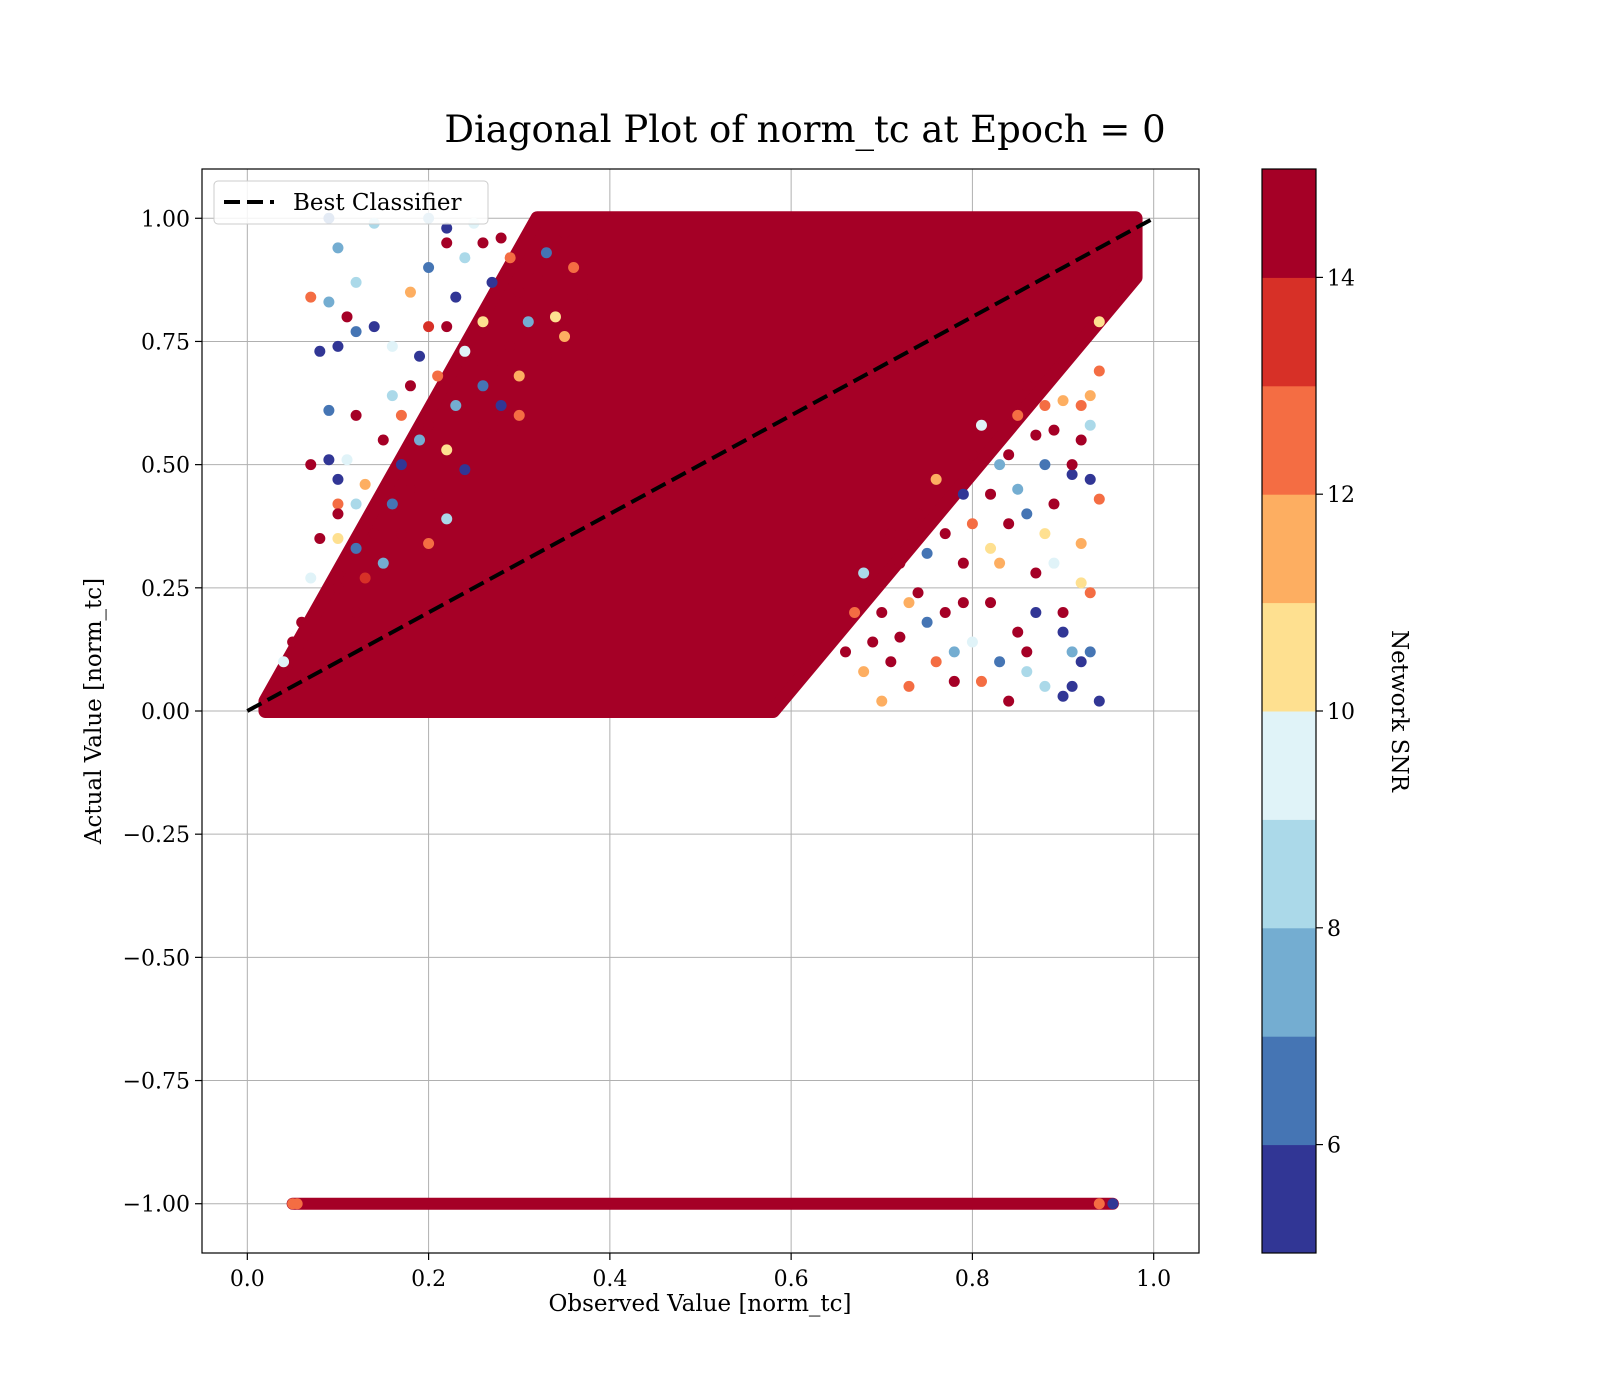  Describe the element at coordinates (156, 1205) in the screenshot. I see `y-tick-label: −1.00` at that location.